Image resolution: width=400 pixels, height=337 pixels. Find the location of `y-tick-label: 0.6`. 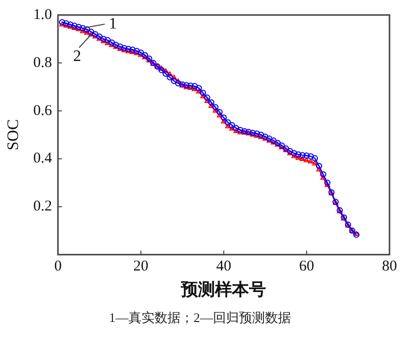

y-tick-label: 0.6 is located at coordinates (42, 110).